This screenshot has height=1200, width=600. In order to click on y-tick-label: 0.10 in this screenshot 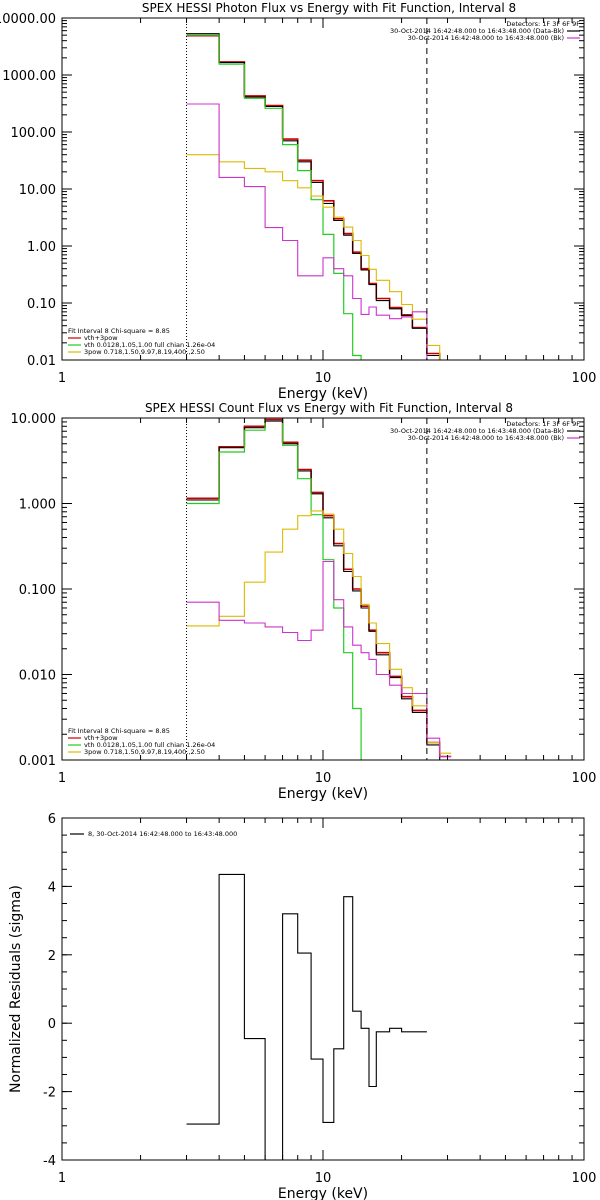, I will do `click(41, 304)`.